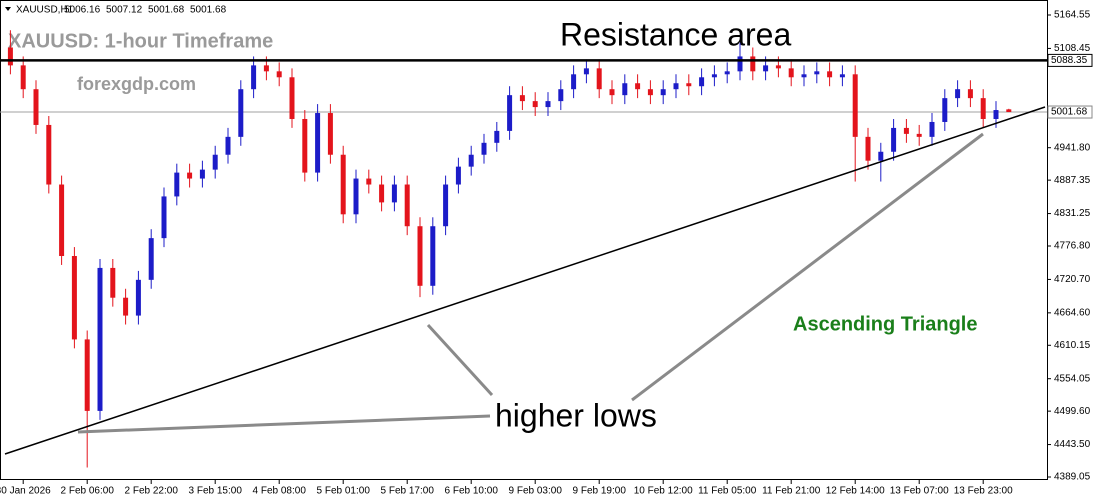  I want to click on y-tick-label: 5108.45, so click(1072, 48).